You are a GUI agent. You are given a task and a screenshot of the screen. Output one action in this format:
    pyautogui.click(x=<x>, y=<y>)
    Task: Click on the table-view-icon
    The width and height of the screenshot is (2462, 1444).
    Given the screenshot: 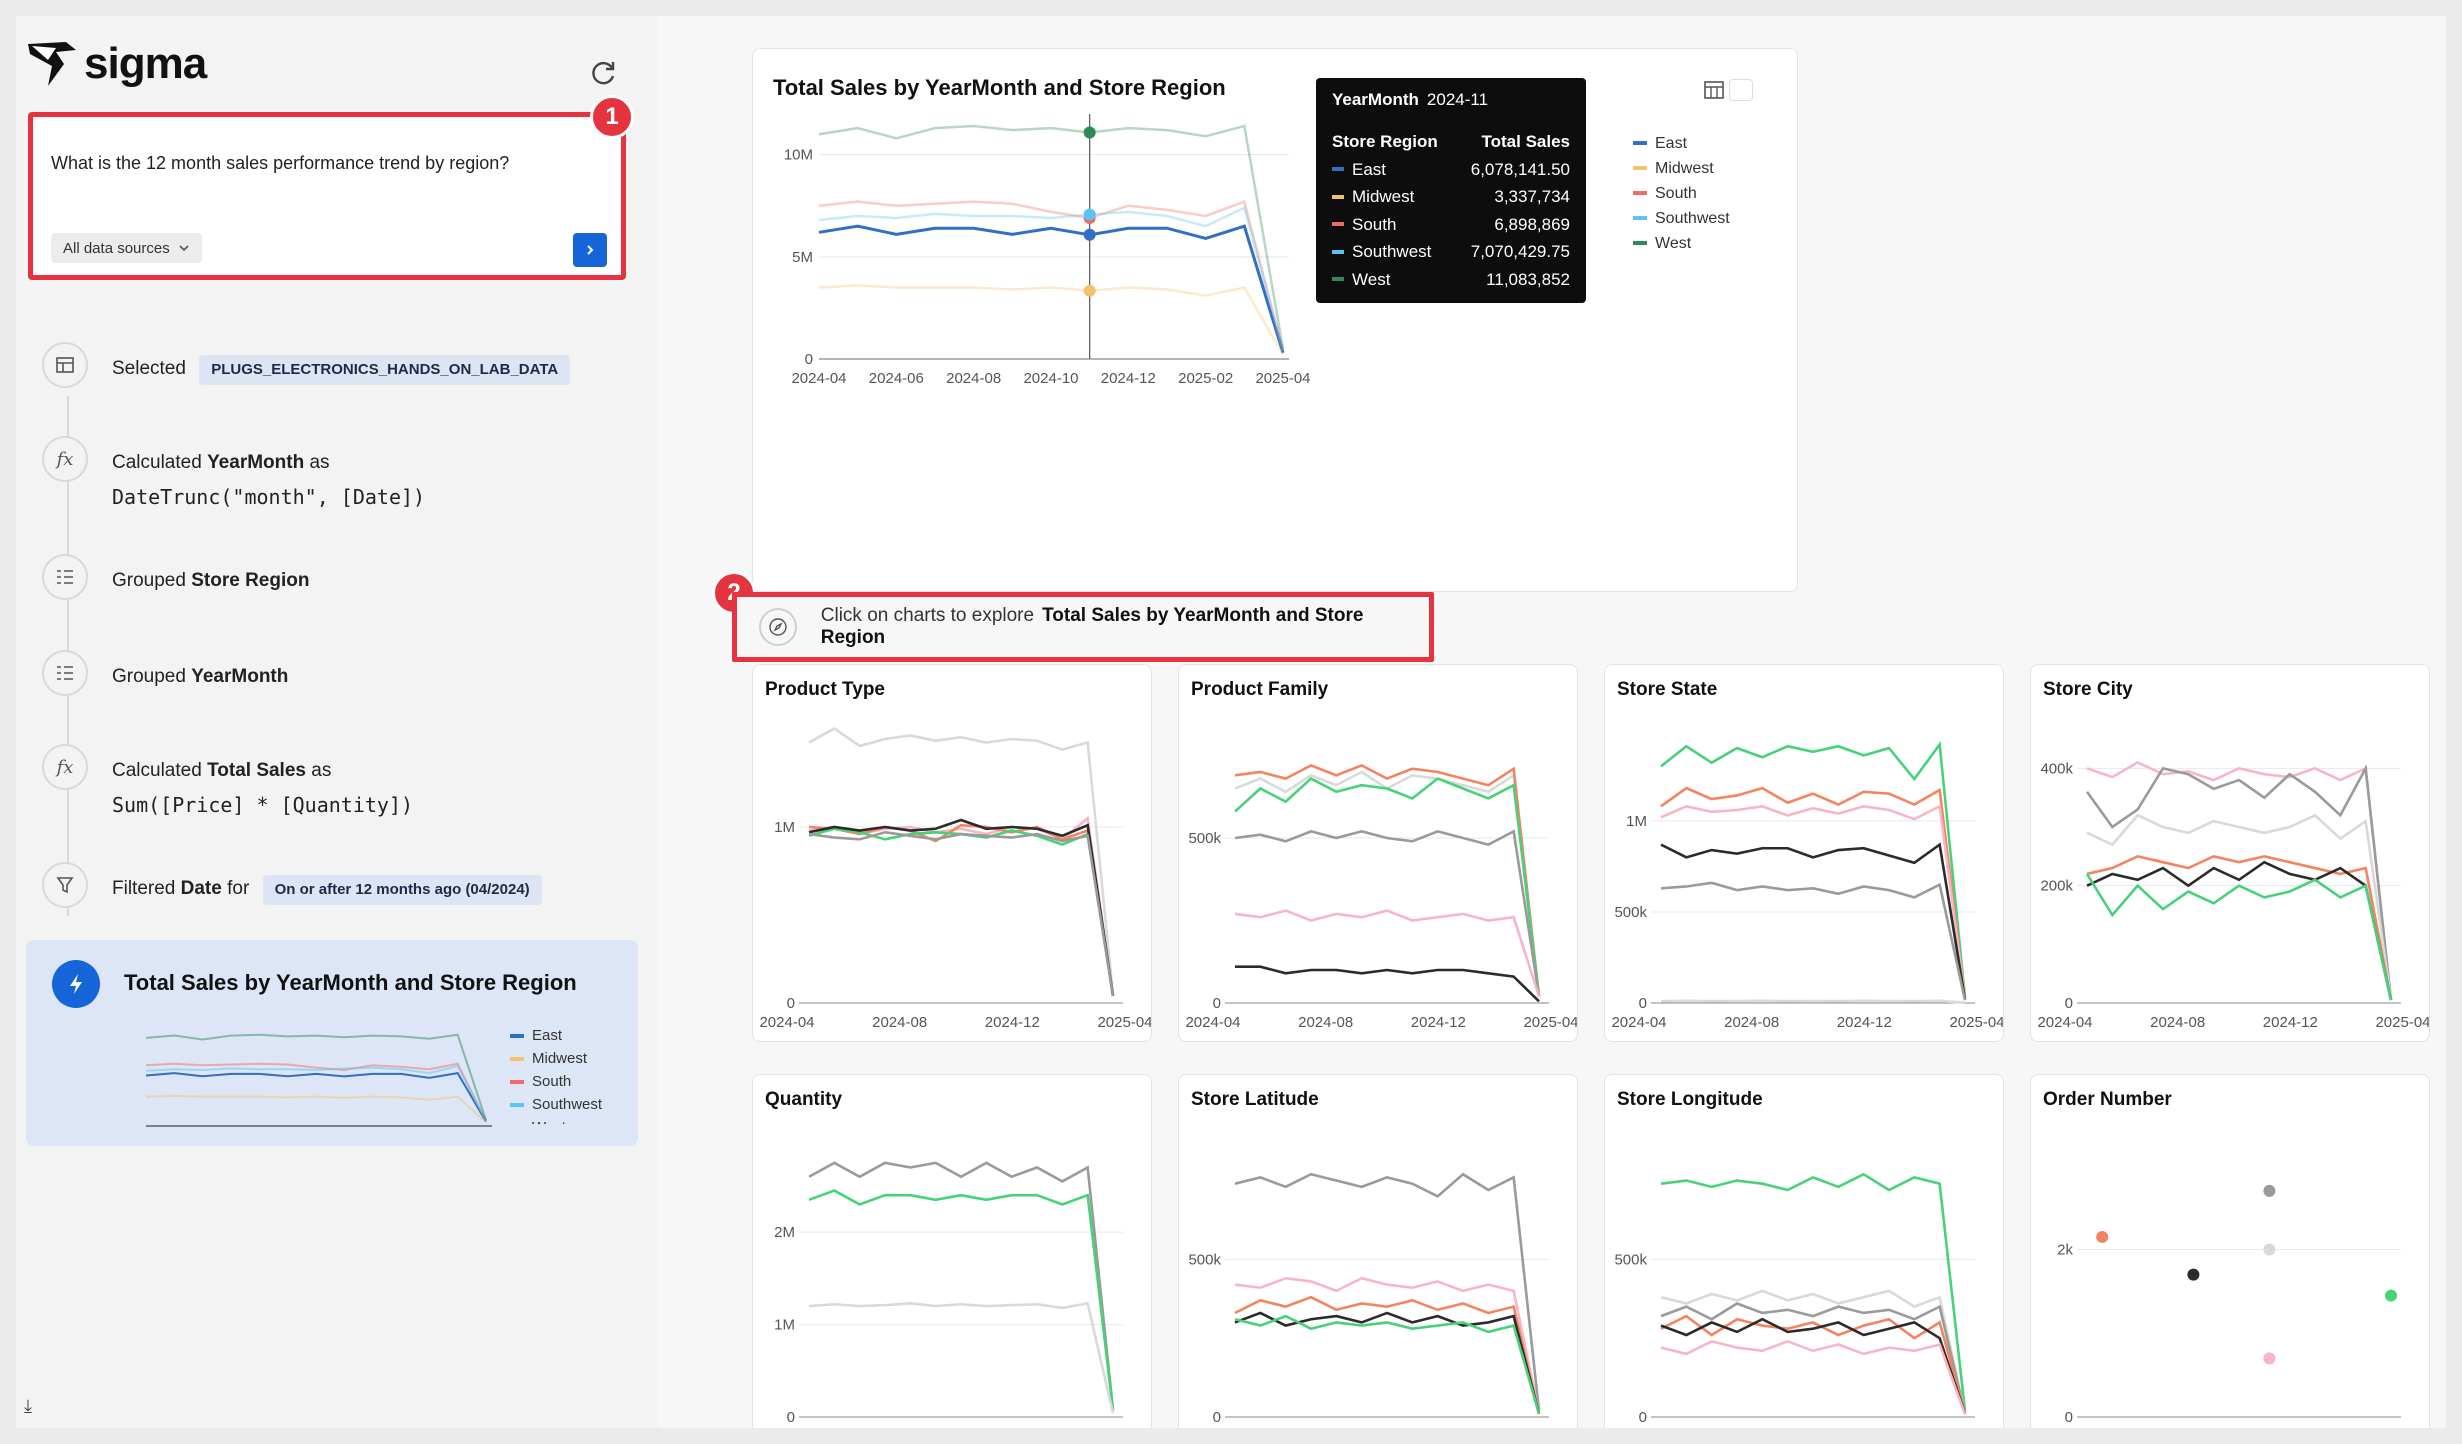 What is the action you would take?
    pyautogui.click(x=1714, y=90)
    